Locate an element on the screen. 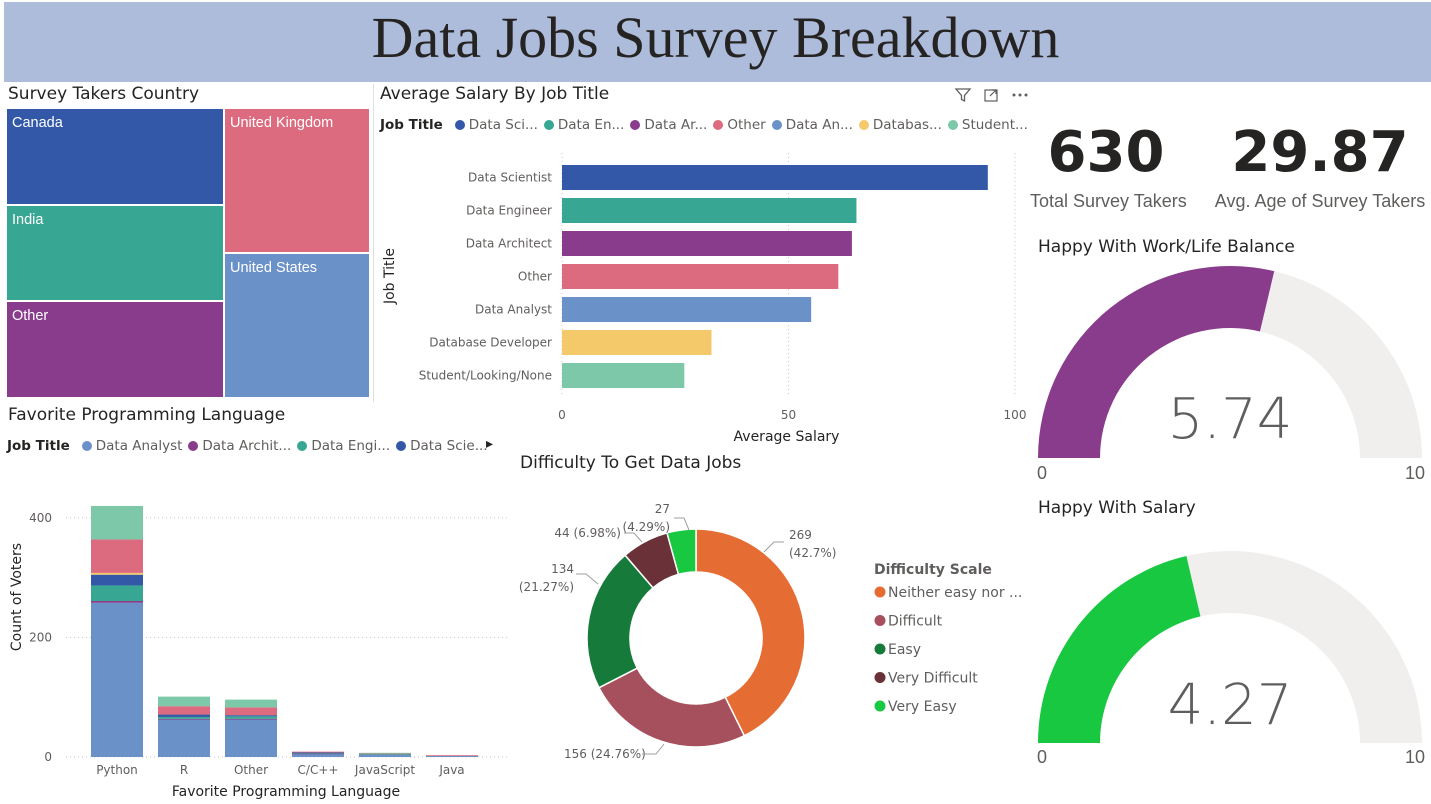 This screenshot has width=1431, height=804. legend-item: Very Easy is located at coordinates (922, 707).